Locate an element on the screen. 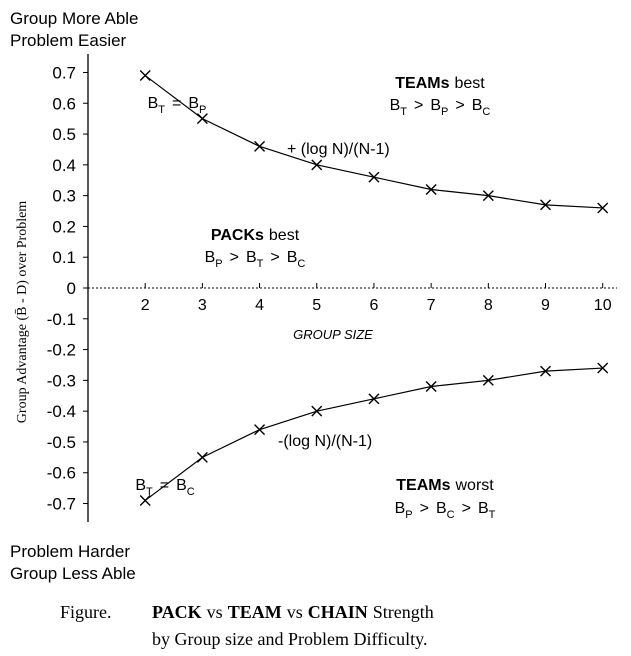  y-tick-label: 0.3 is located at coordinates (64, 196).